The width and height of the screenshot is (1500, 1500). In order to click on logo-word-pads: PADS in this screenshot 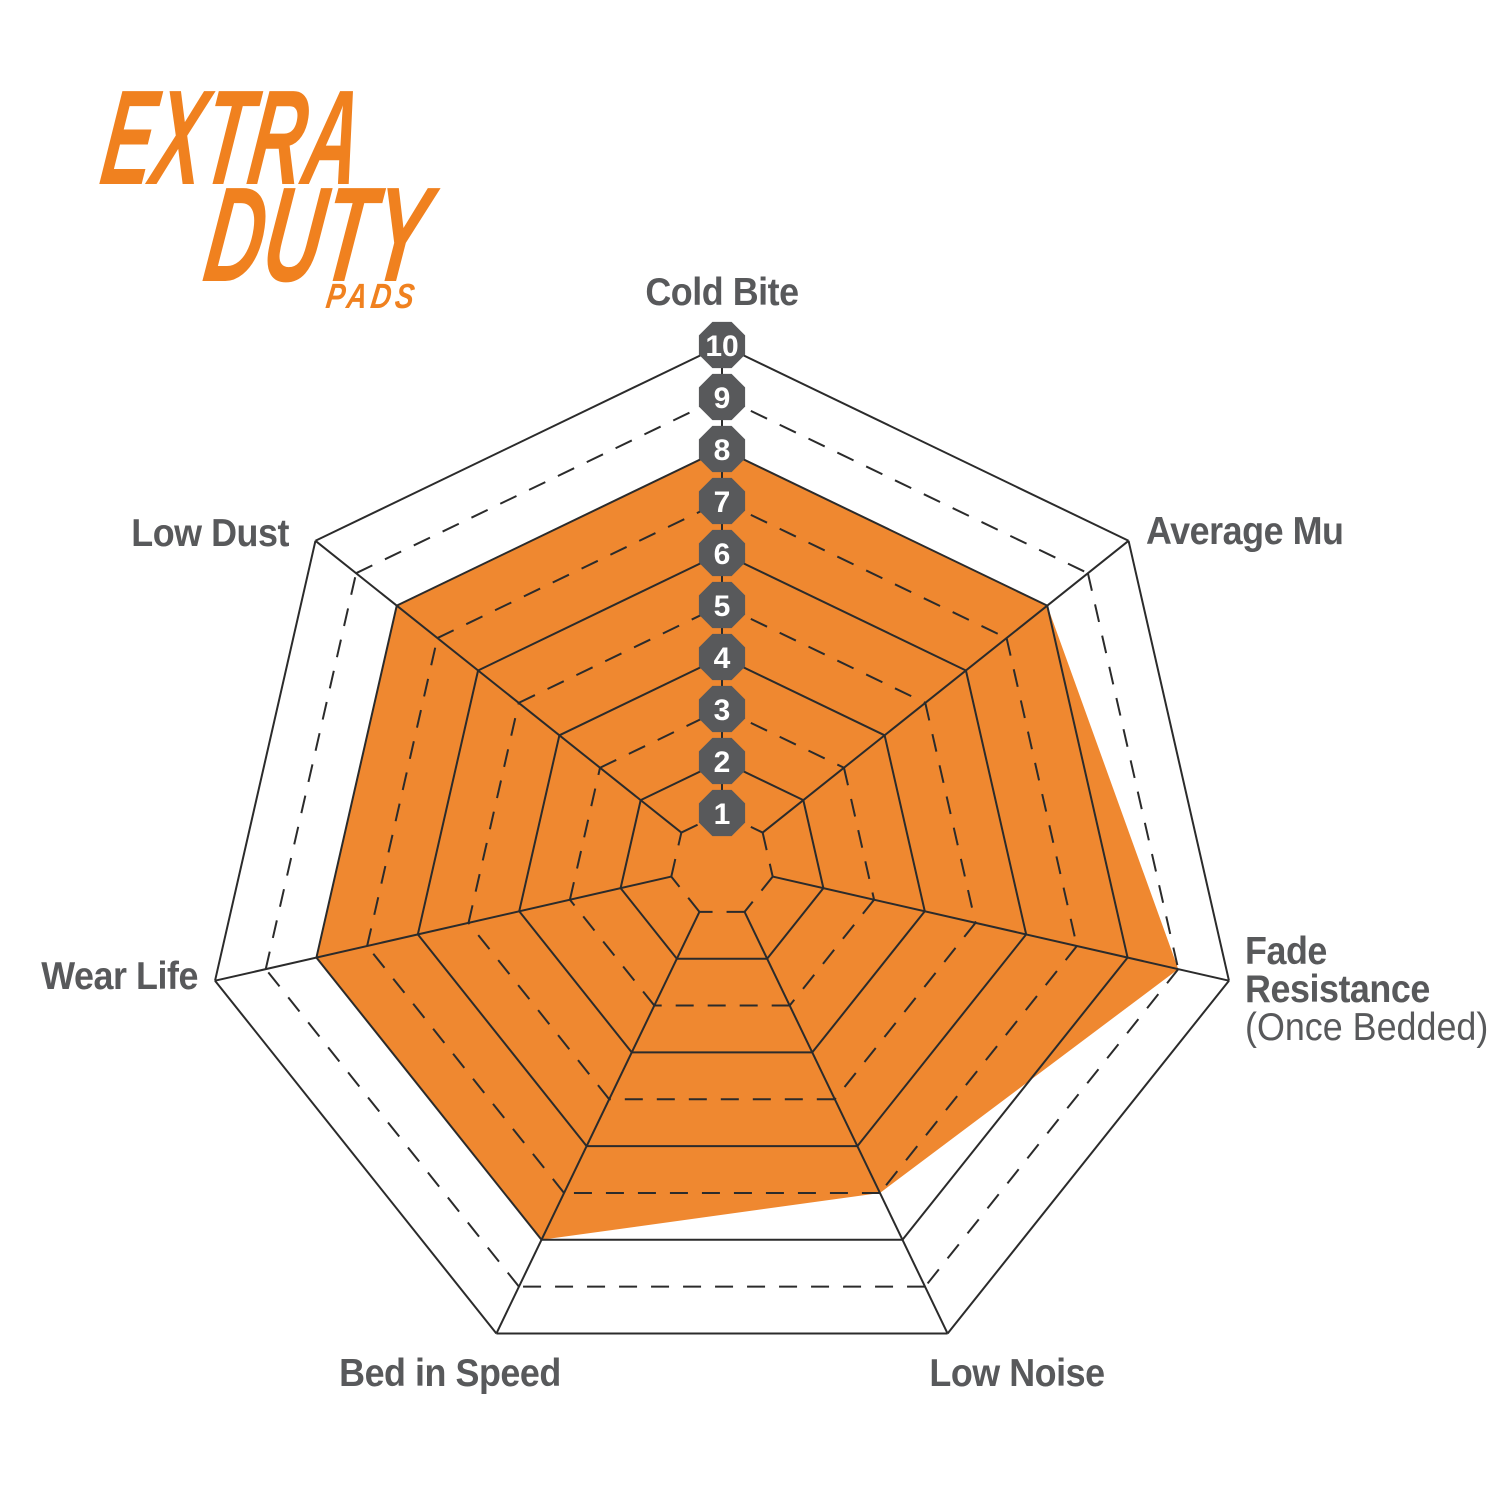, I will do `click(372, 296)`.